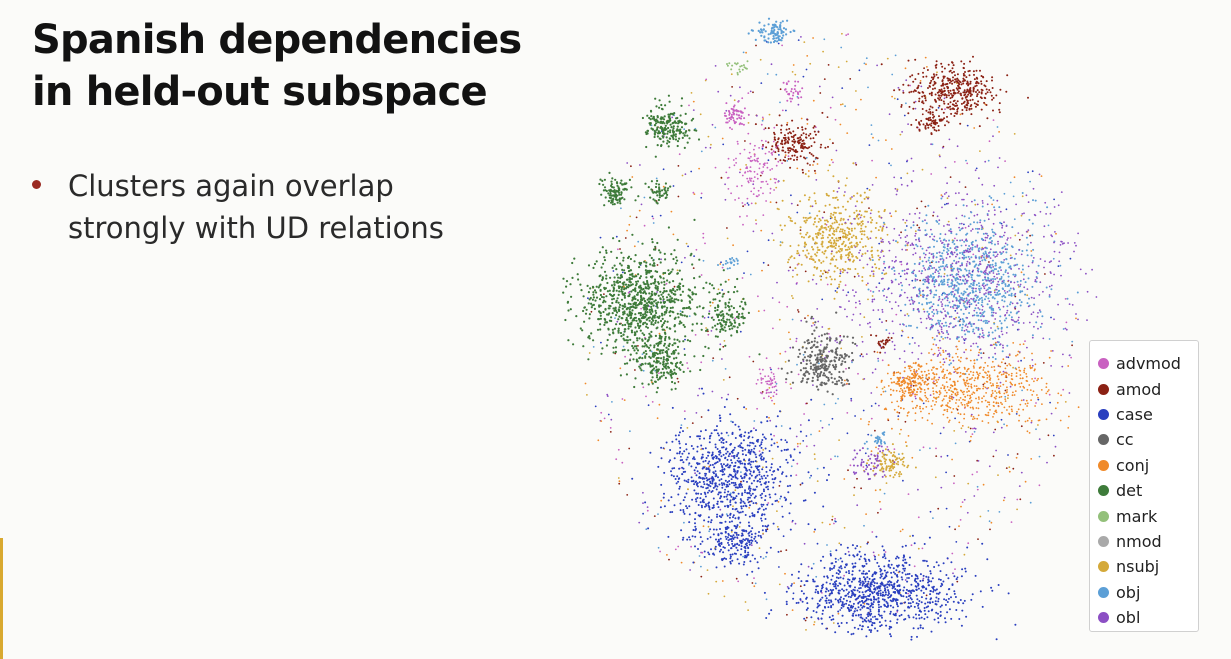 The image size is (1231, 659). I want to click on bullet-text-line-1: Clusters again overlap, so click(231, 186).